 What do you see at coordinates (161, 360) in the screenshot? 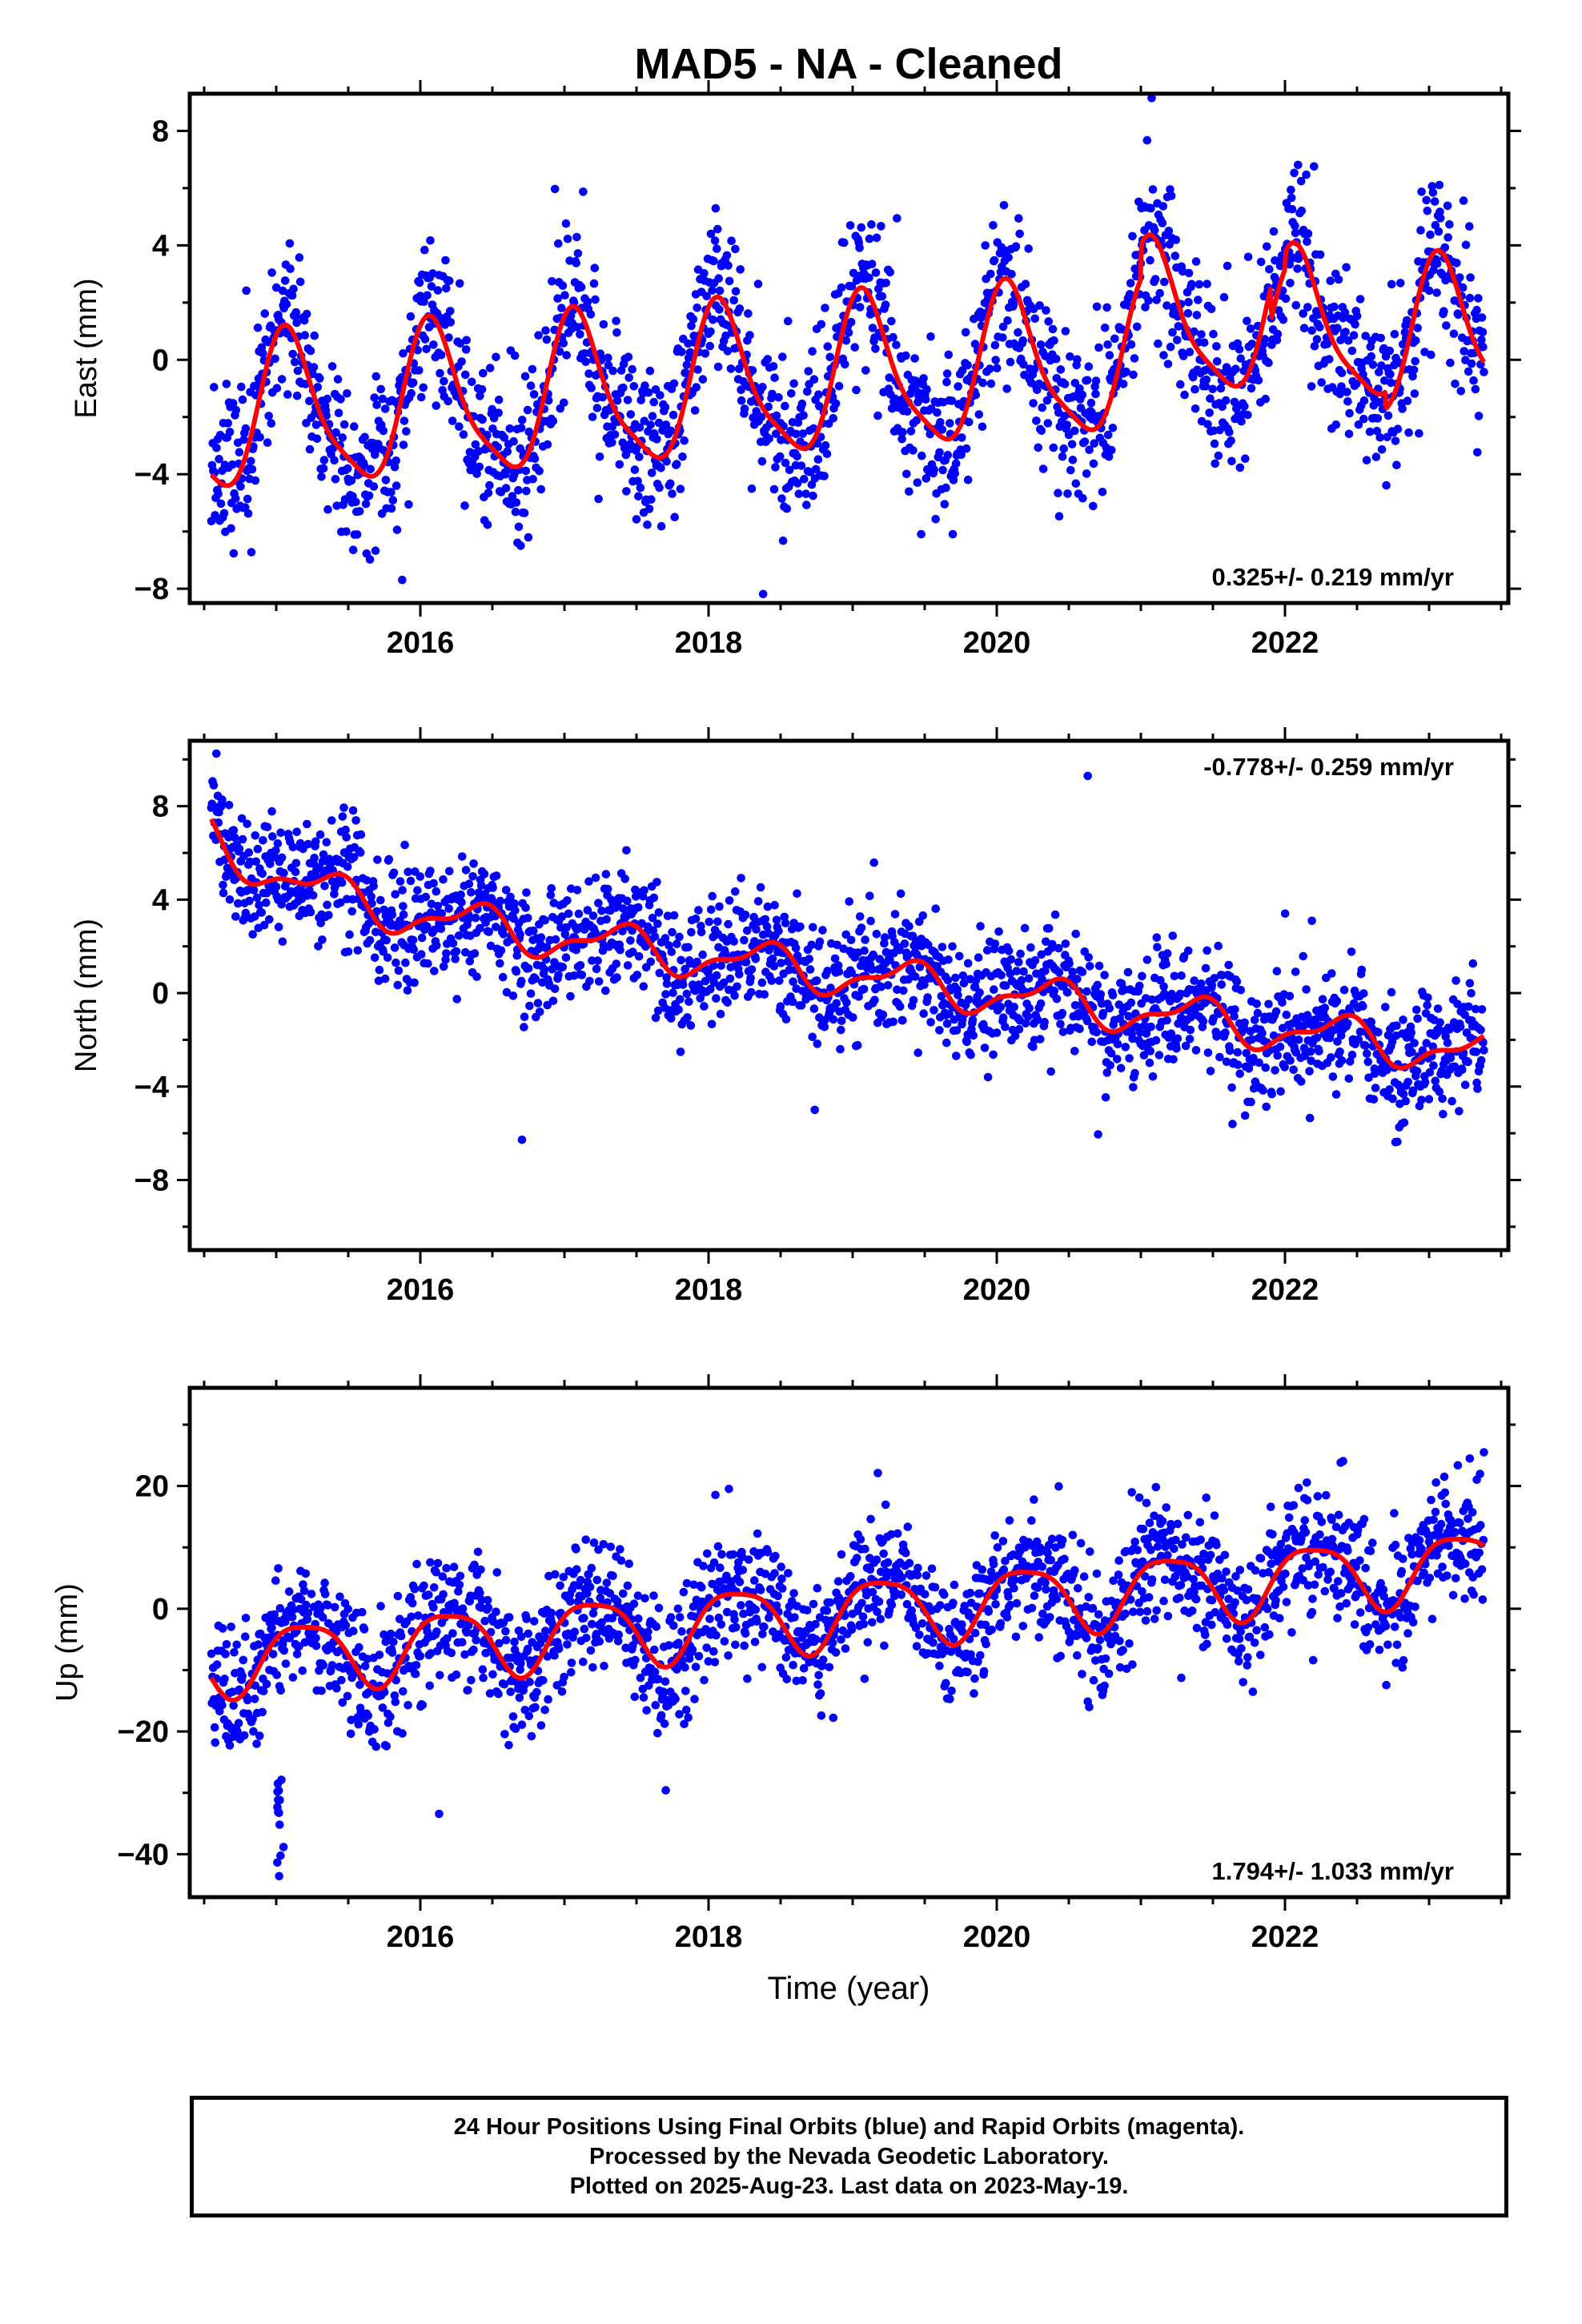
I see `east-y-tick-label: 0` at bounding box center [161, 360].